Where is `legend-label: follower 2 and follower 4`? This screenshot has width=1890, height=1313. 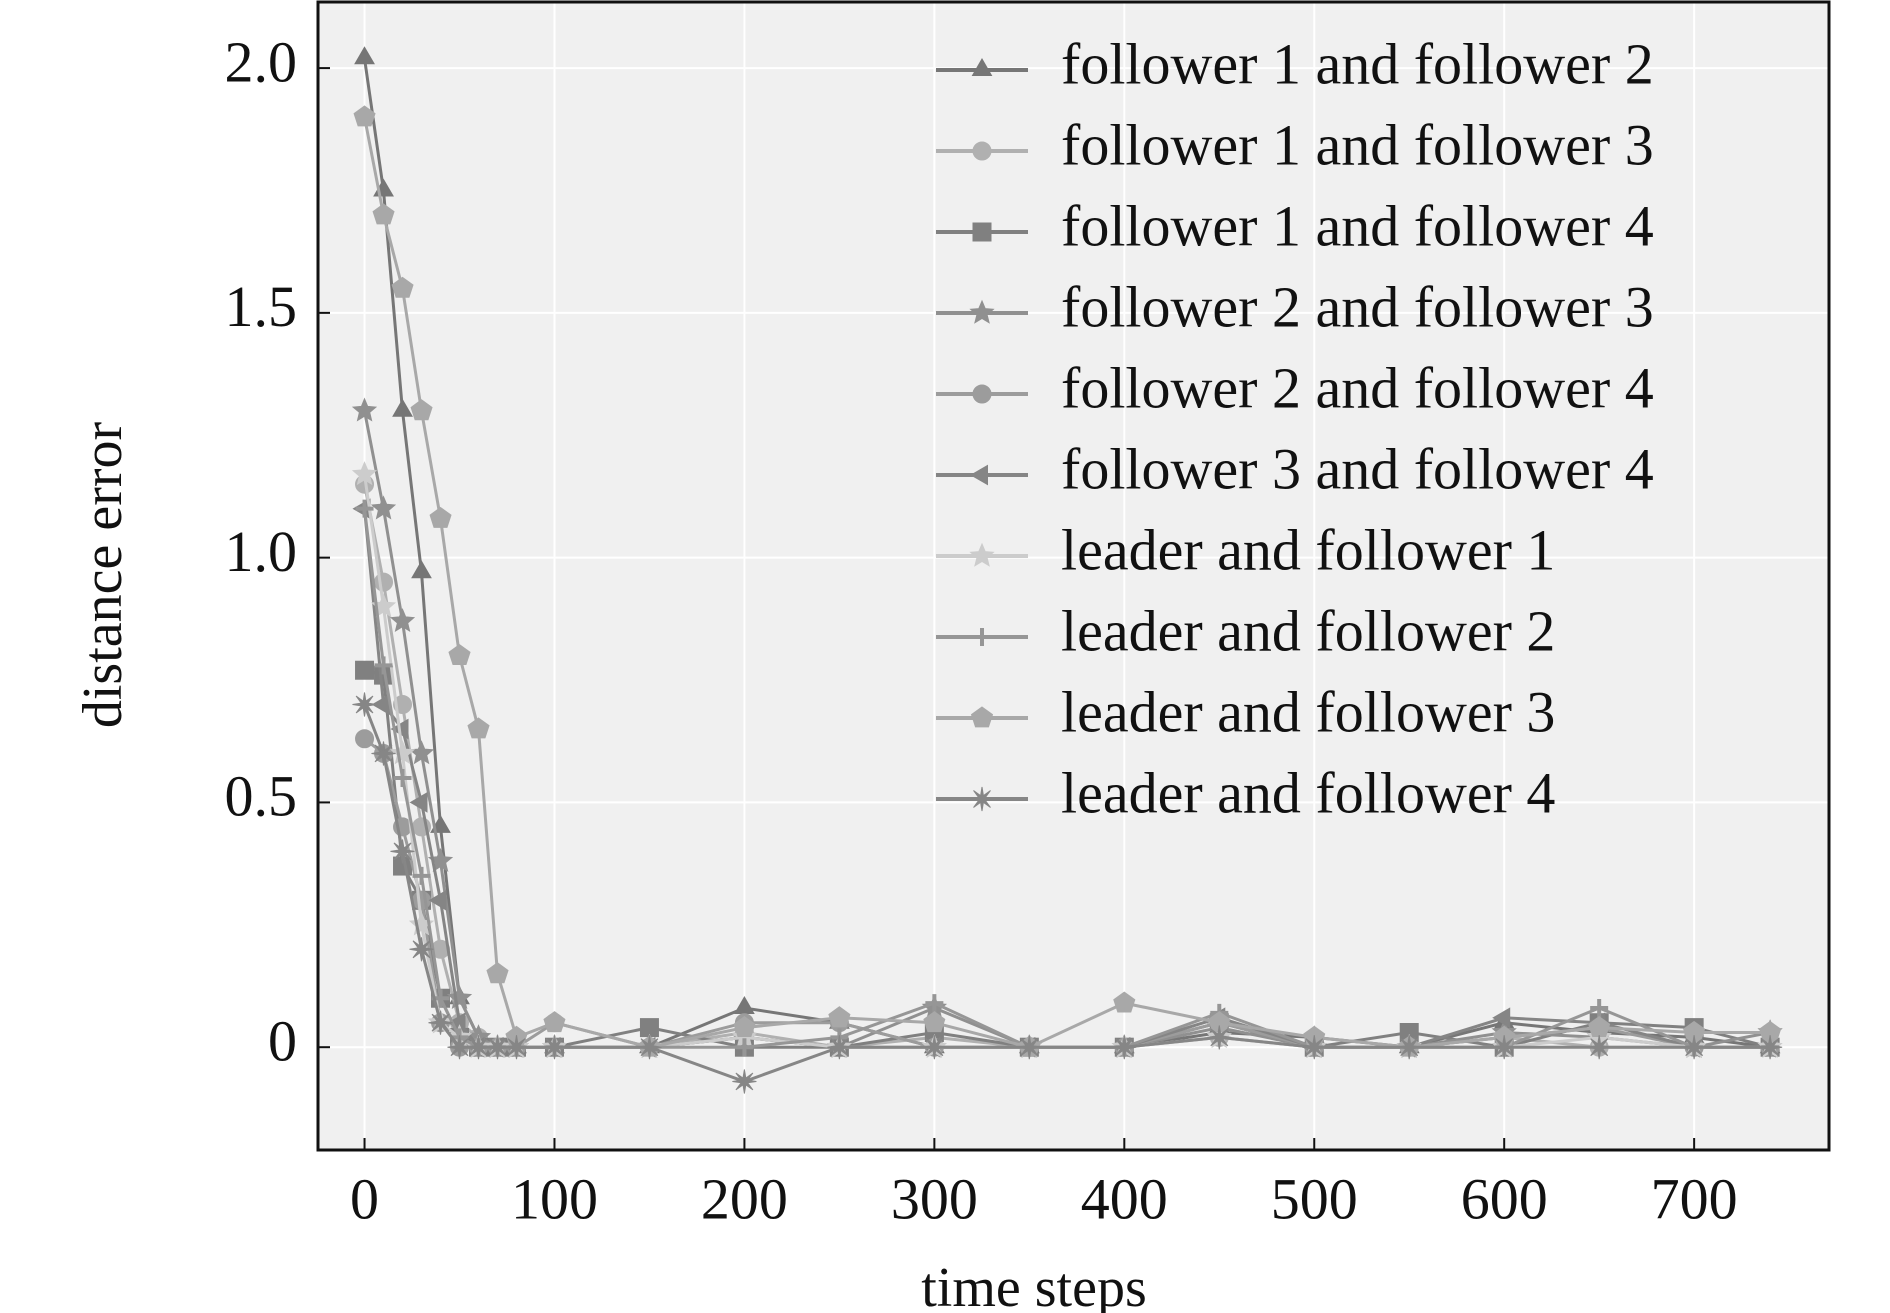
legend-label: follower 2 and follower 4 is located at coordinates (1357, 387).